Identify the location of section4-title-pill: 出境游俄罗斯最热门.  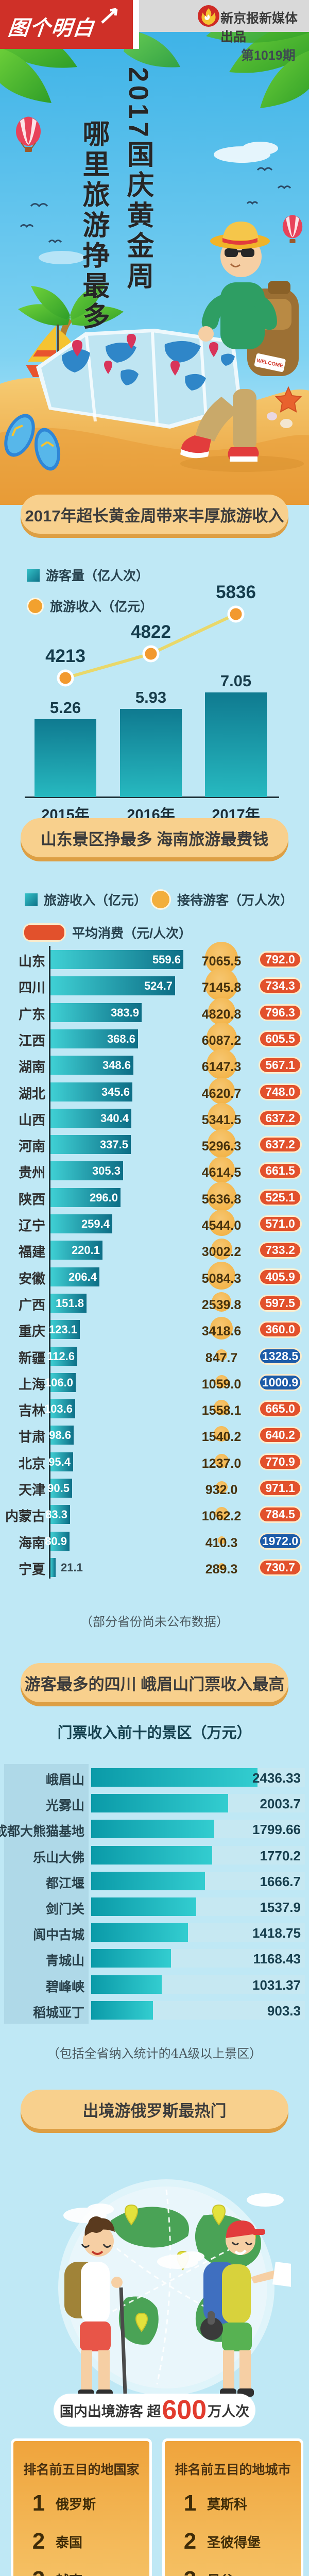
(154, 2109).